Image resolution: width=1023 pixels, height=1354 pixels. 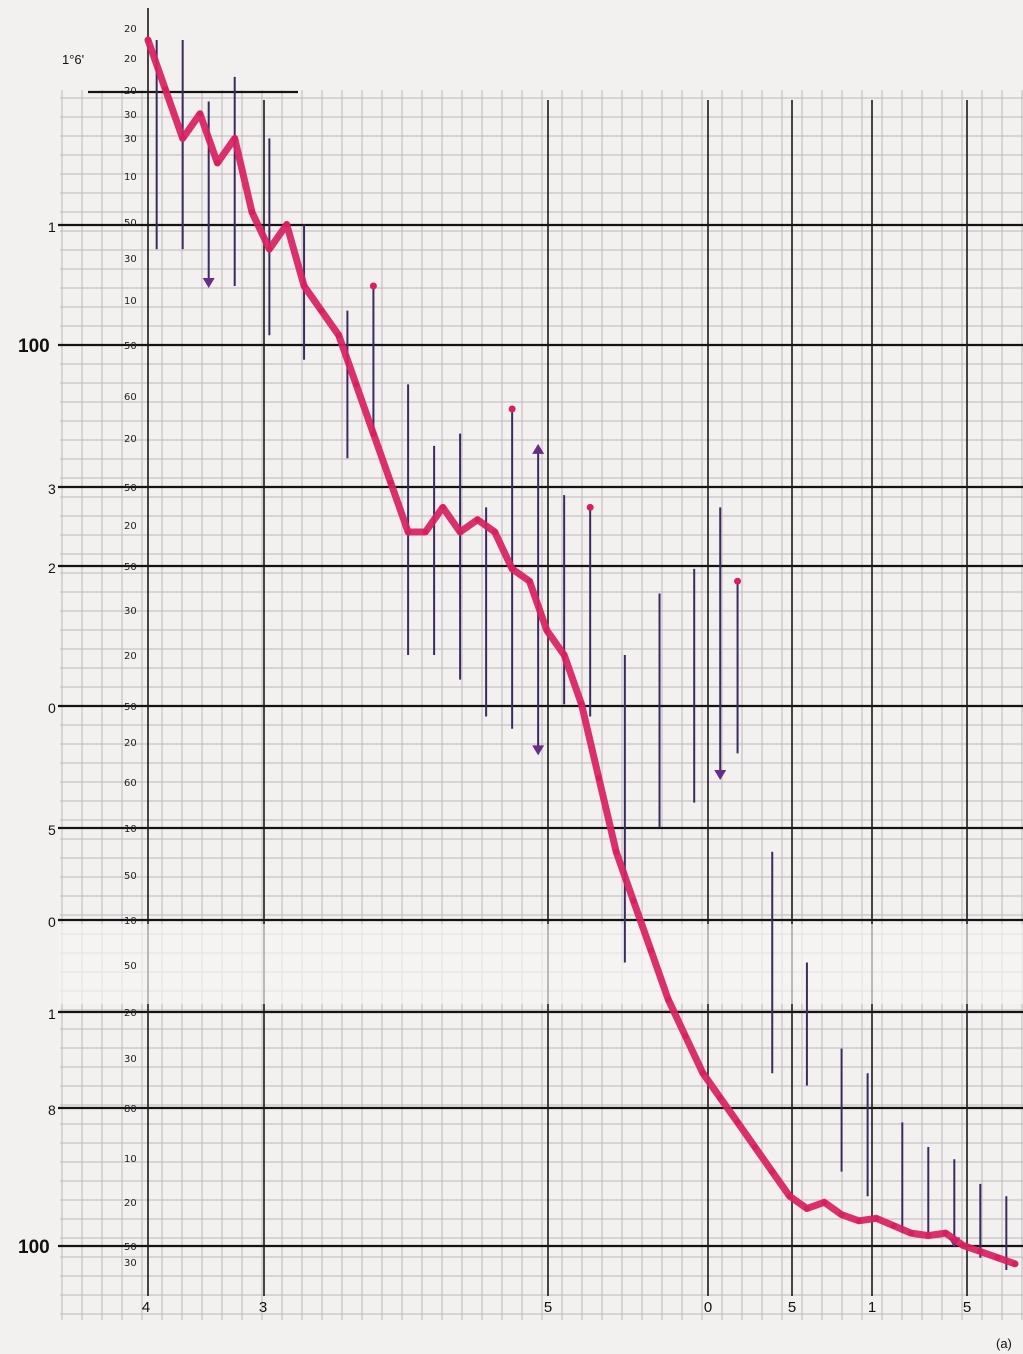 What do you see at coordinates (34, 1247) in the screenshot?
I see `left-axis-label: 100` at bounding box center [34, 1247].